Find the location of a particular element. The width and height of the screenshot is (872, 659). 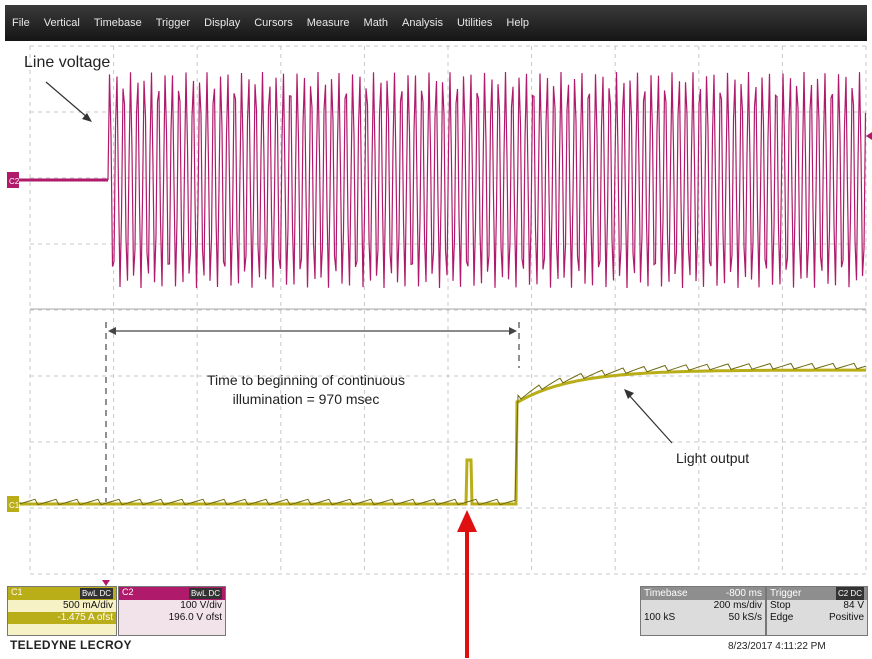

timebase-header: Timebase -800 ms is located at coordinates (703, 593).